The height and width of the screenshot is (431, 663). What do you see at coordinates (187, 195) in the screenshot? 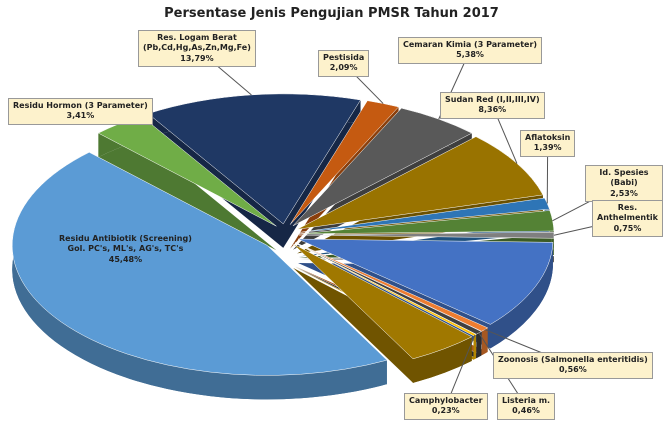
I see `slice-bottom` at bounding box center [187, 195].